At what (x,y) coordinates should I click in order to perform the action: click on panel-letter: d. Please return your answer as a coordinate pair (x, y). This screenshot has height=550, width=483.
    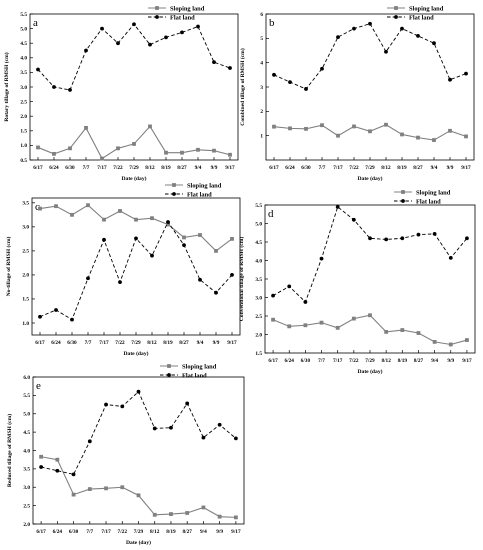
    Looking at the image, I should click on (271, 214).